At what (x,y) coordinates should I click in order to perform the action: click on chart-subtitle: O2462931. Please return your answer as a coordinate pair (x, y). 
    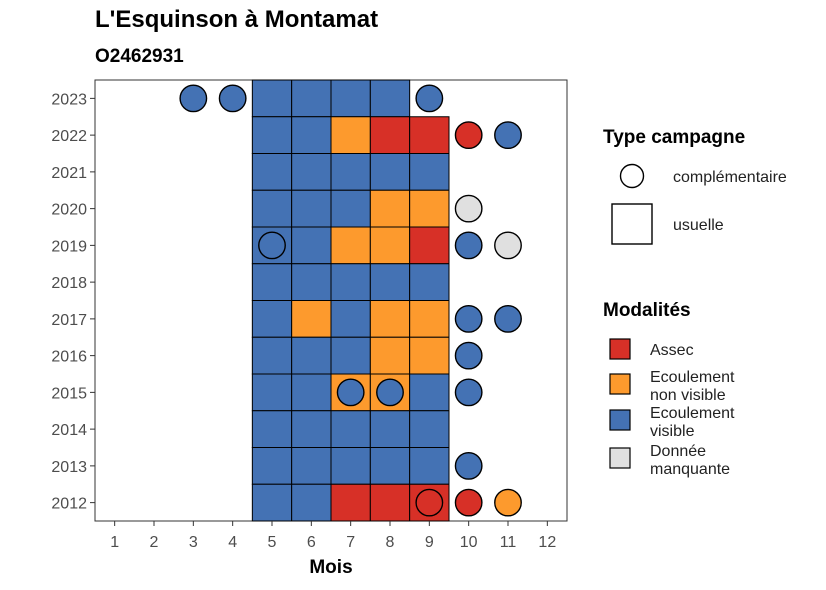
    Looking at the image, I should click on (139, 56).